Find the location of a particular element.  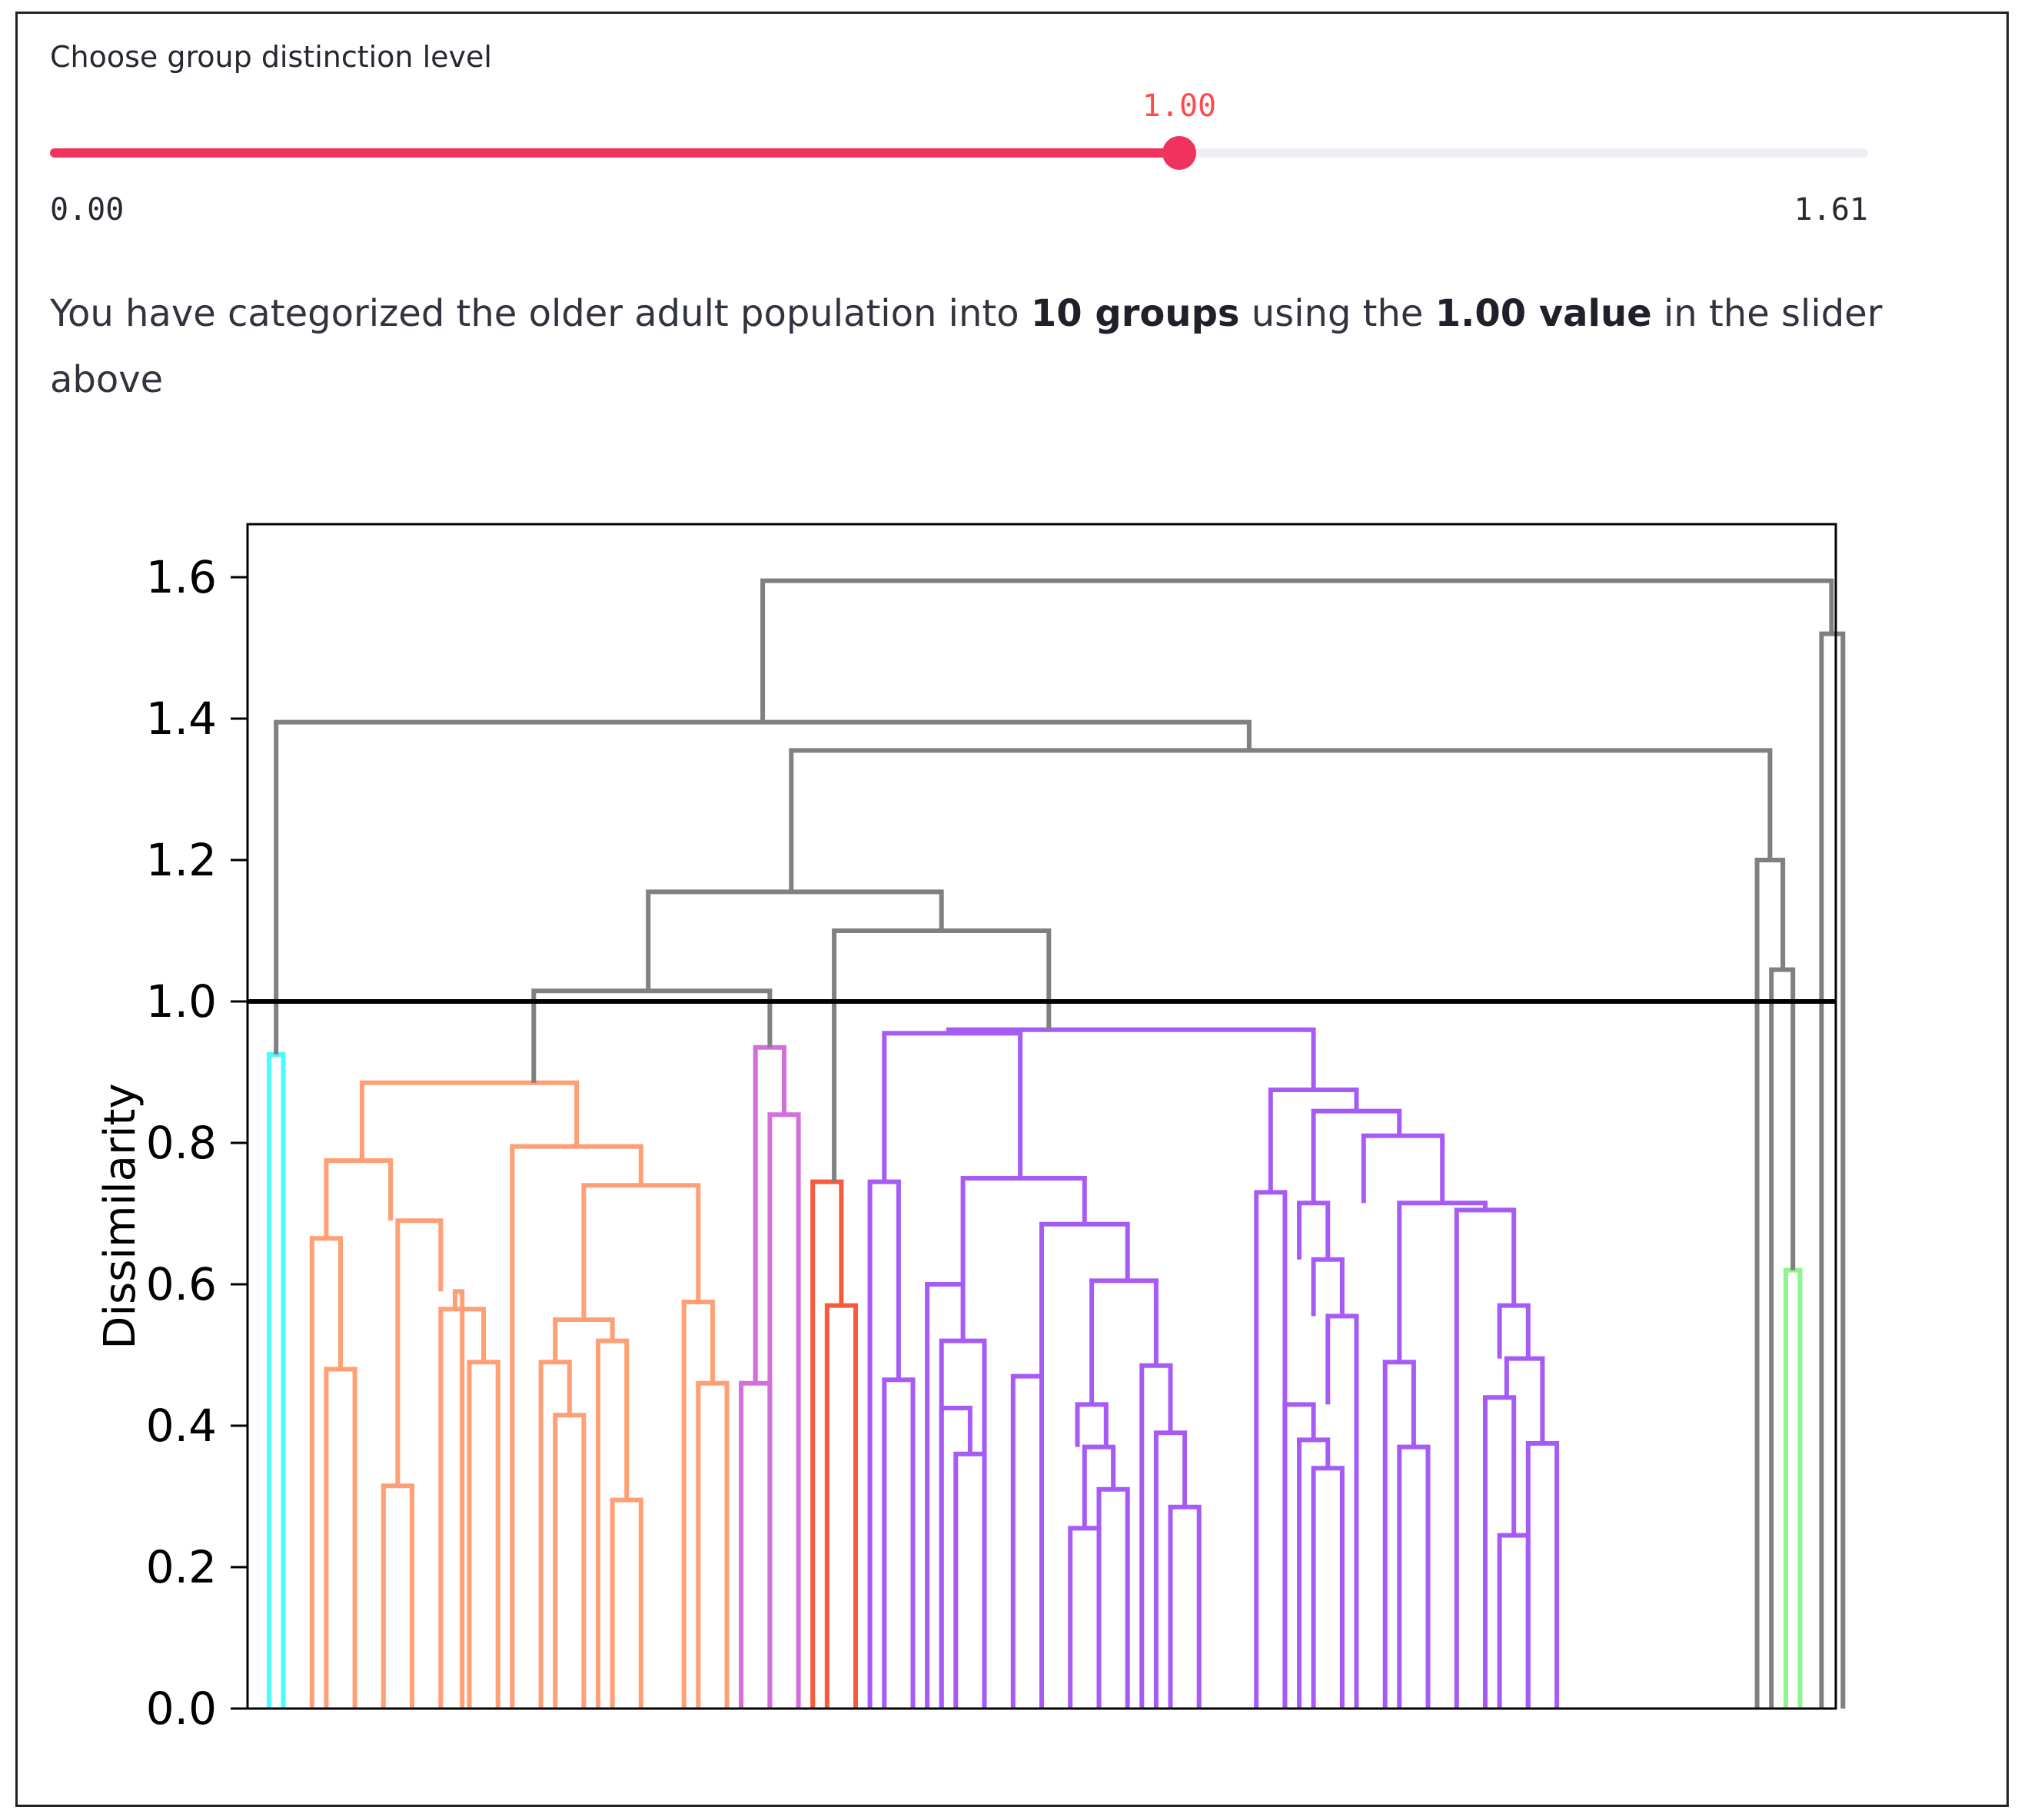

slider-min-label: 0.00 is located at coordinates (87, 209).